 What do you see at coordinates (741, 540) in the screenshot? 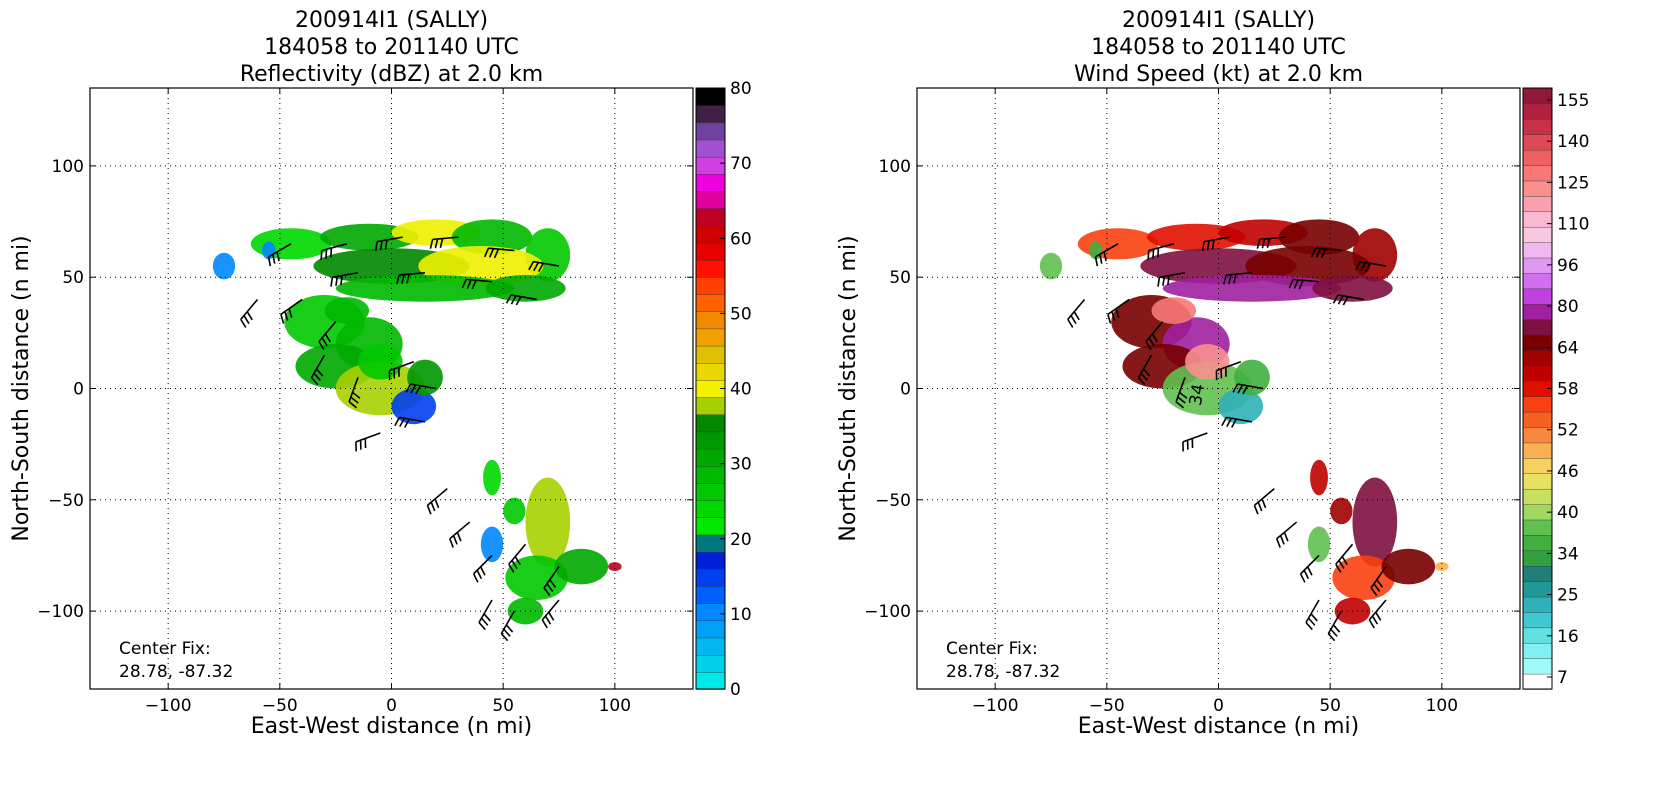
I see `colorbar-tick-label: 20` at bounding box center [741, 540].